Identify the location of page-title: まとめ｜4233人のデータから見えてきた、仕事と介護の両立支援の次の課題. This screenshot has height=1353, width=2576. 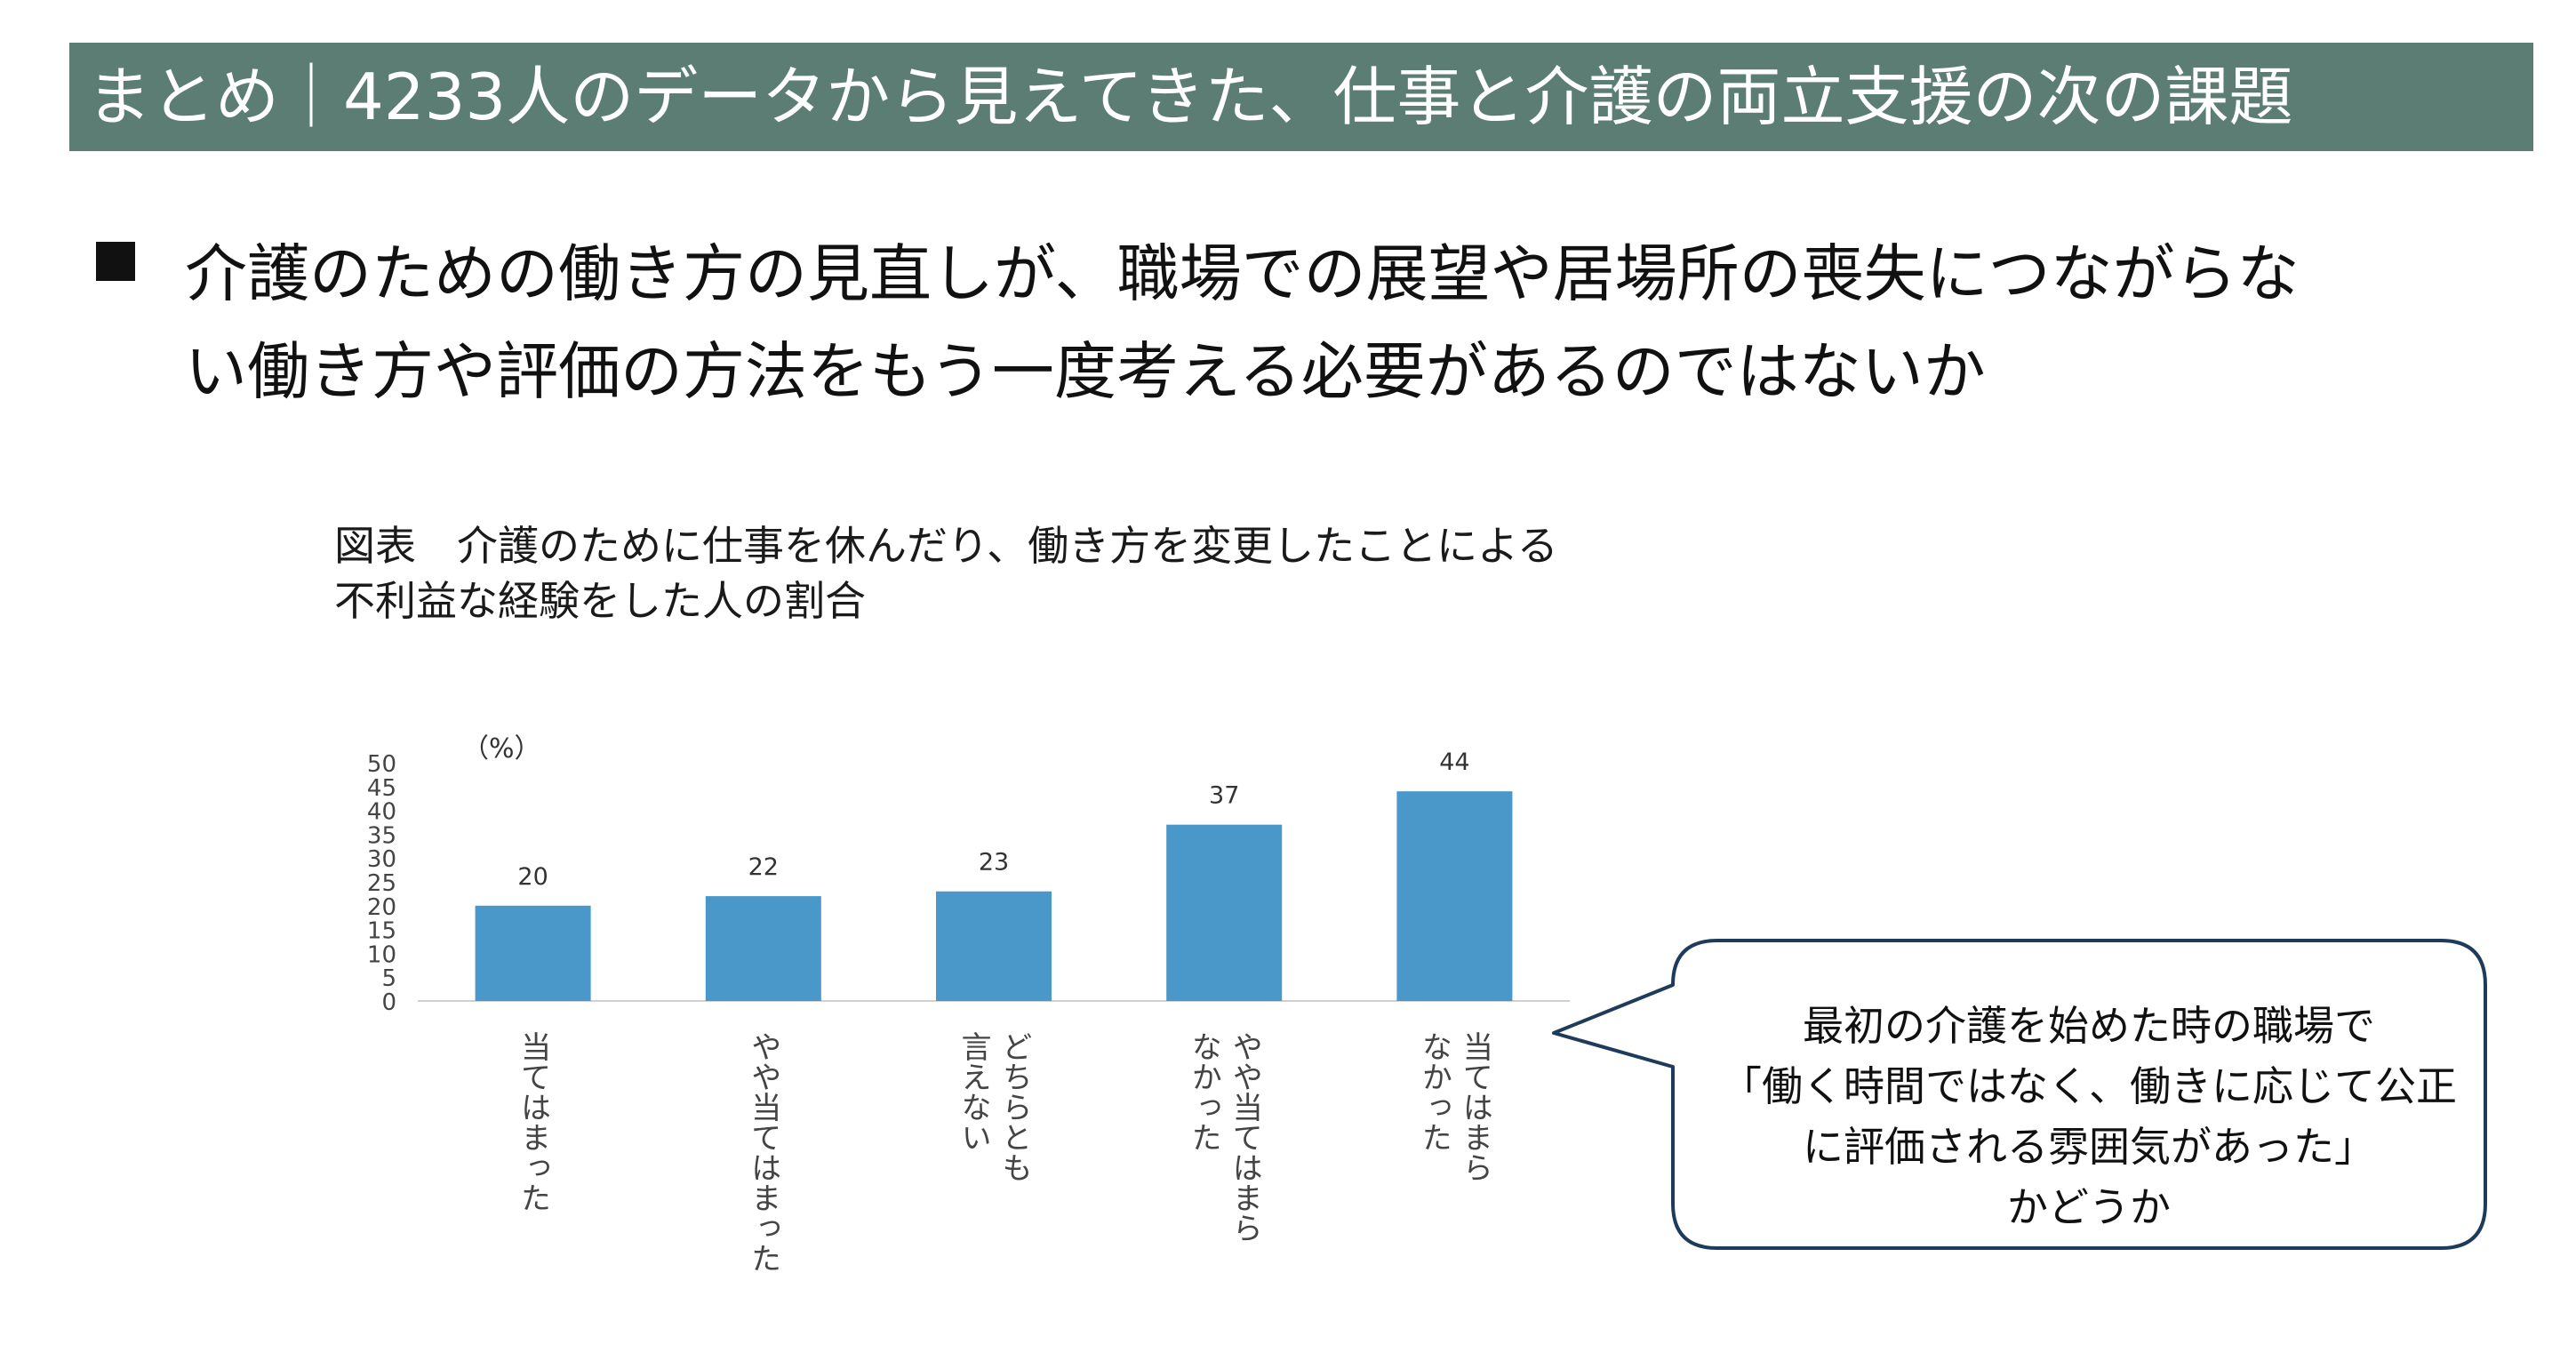
(1190, 97).